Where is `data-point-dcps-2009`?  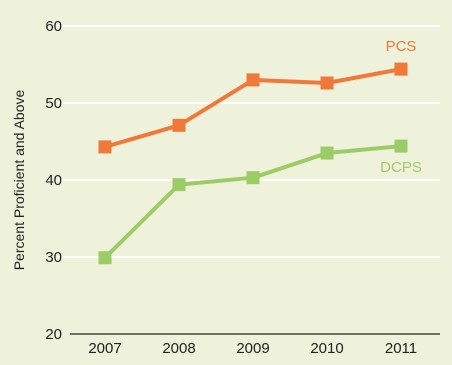
data-point-dcps-2009 is located at coordinates (253, 178).